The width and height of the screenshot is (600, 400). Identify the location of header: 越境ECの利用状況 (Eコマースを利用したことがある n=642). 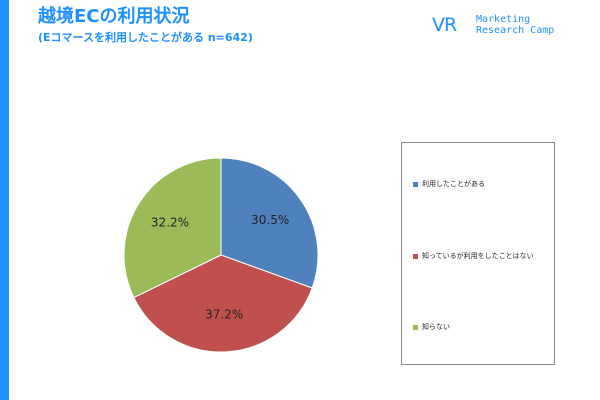
(145, 25).